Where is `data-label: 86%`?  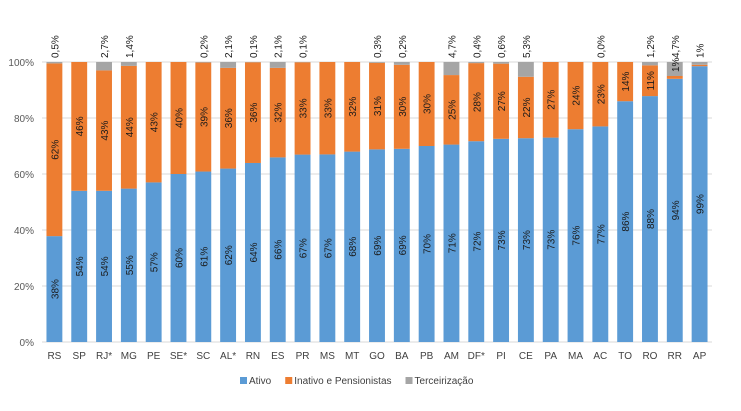 data-label: 86% is located at coordinates (626, 221).